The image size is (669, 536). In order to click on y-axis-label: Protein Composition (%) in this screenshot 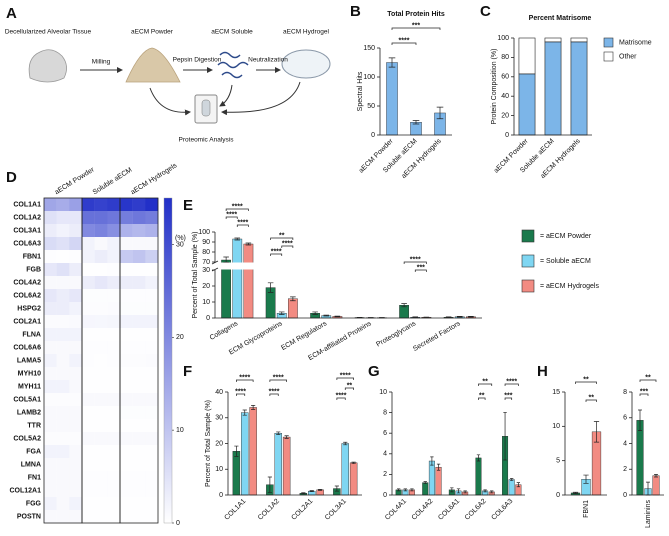, I will do `click(494, 87)`.